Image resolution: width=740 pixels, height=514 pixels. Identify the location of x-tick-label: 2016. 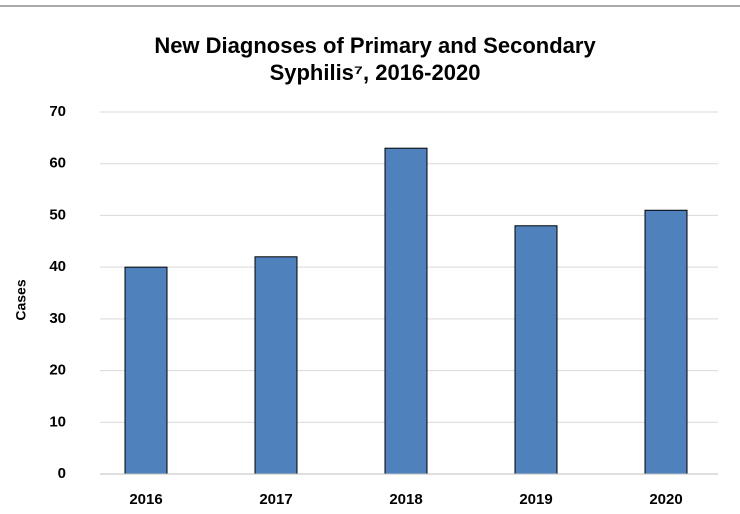
(145, 499).